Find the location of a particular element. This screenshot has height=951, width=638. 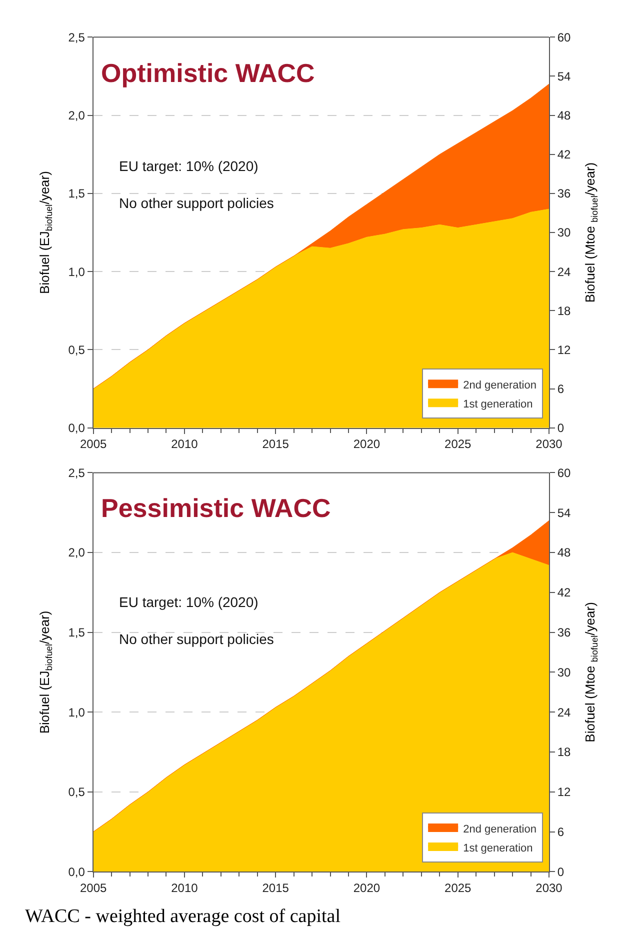

text: WACC - weighted average cost of capital is located at coordinates (182, 916).